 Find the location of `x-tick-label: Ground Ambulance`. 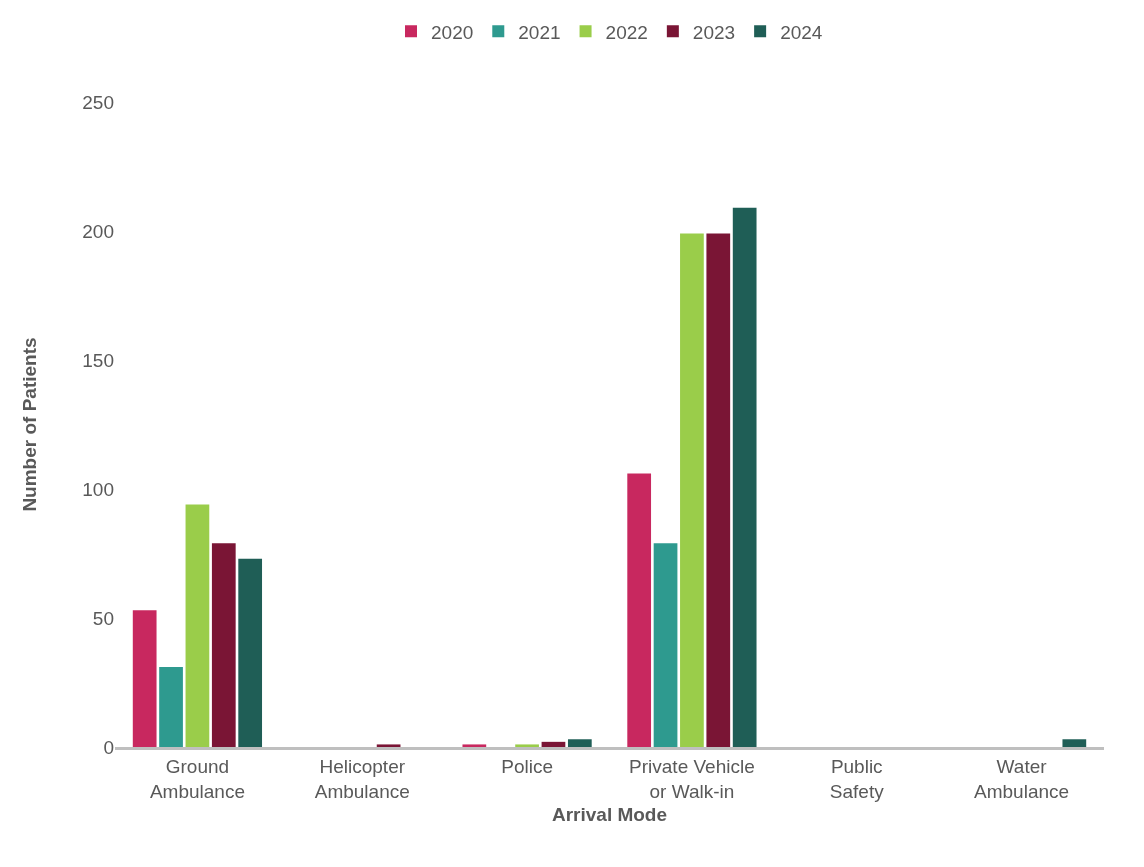

x-tick-label: Ground Ambulance is located at coordinates (197, 778).